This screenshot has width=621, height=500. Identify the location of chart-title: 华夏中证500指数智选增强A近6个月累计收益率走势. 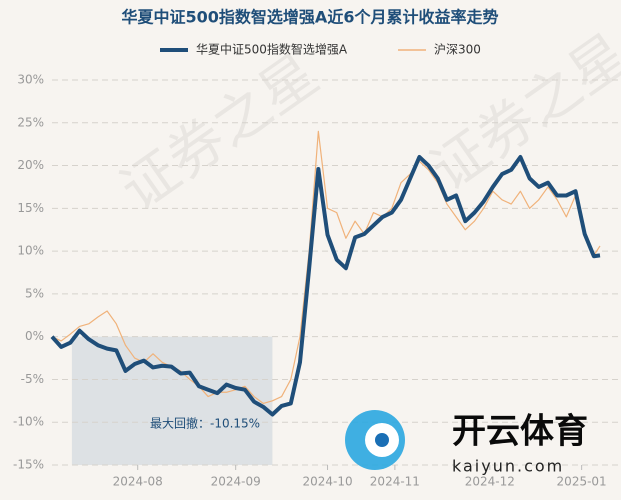
(310, 17).